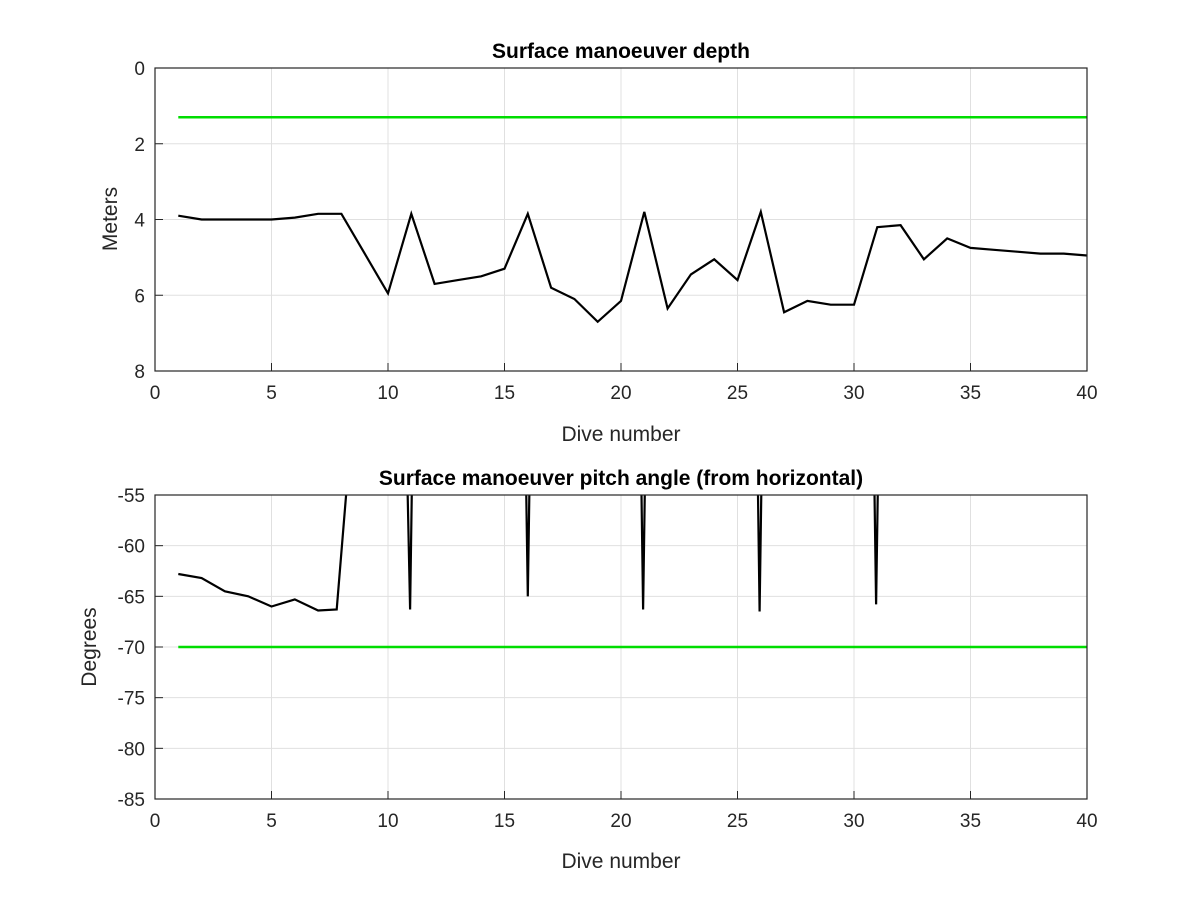 The width and height of the screenshot is (1200, 900). What do you see at coordinates (131, 597) in the screenshot?
I see `pitch-y-tick-label: -65` at bounding box center [131, 597].